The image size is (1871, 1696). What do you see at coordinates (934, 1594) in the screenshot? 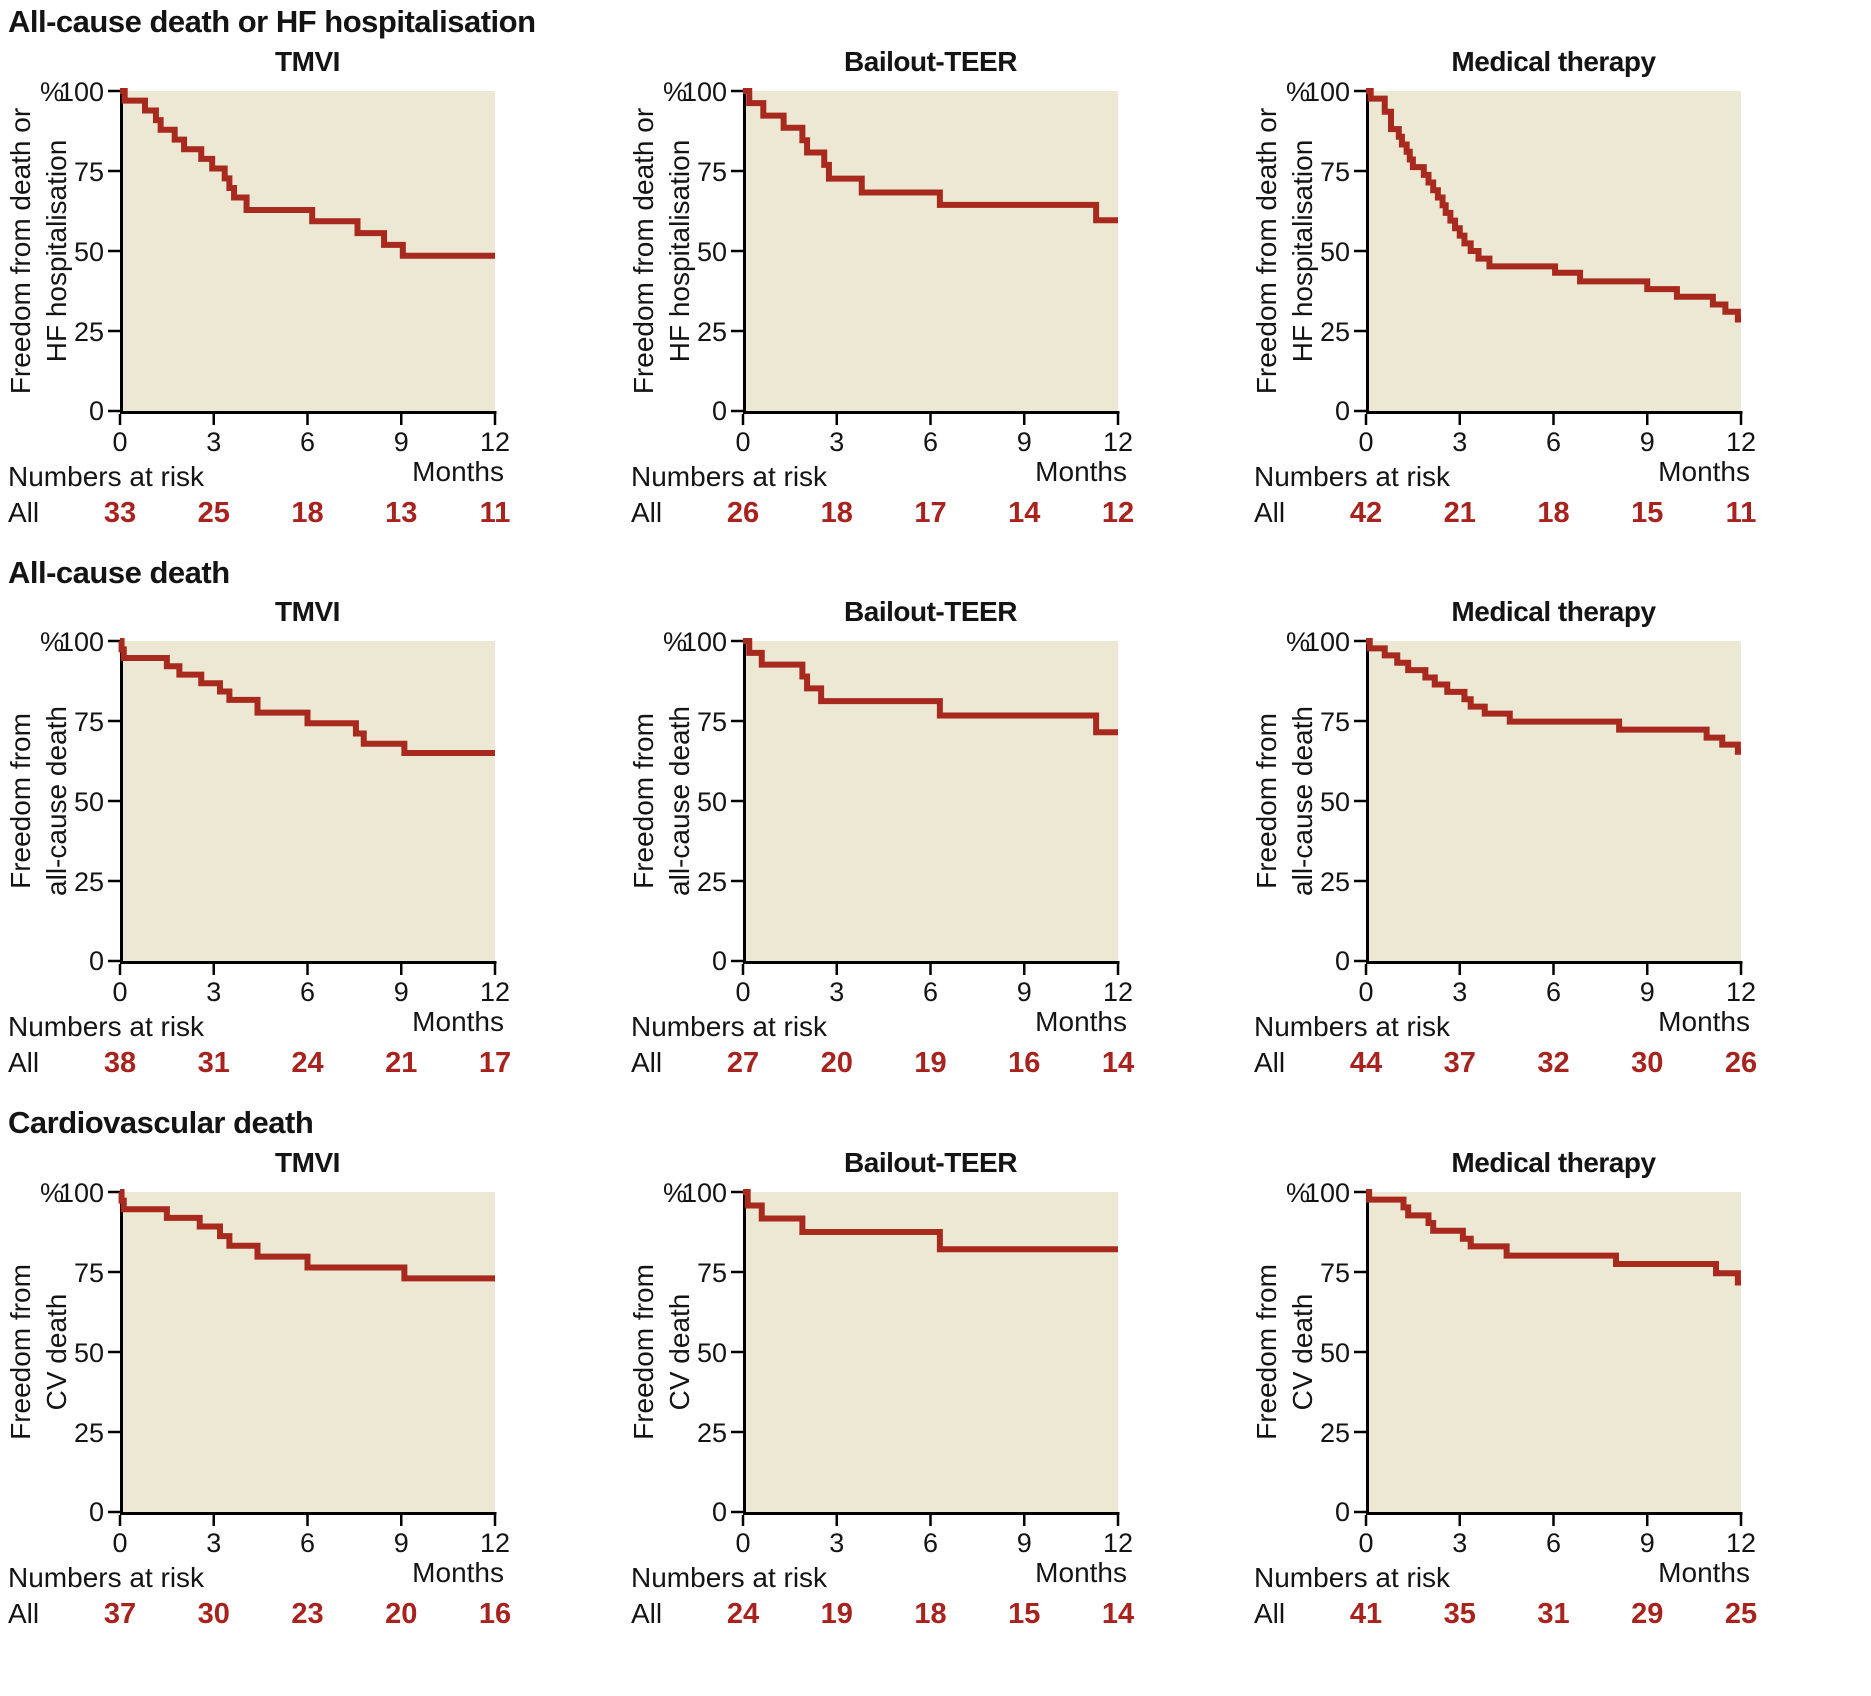
I see `numbers-at-risk-block: Numbers at risk All 24 19 18 15 14` at bounding box center [934, 1594].